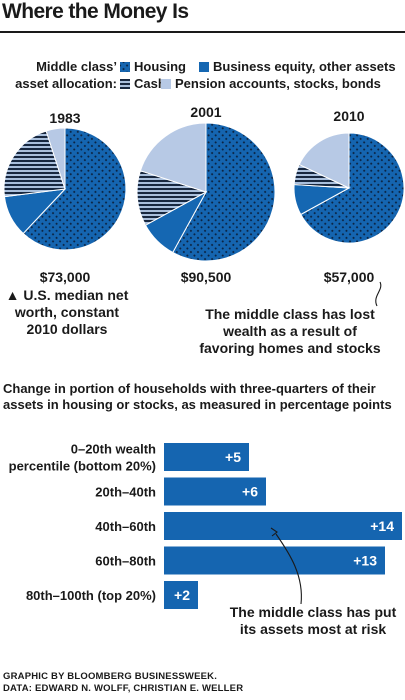 The height and width of the screenshot is (700, 405). I want to click on pie-year-label-2001: 2001, so click(205, 112).